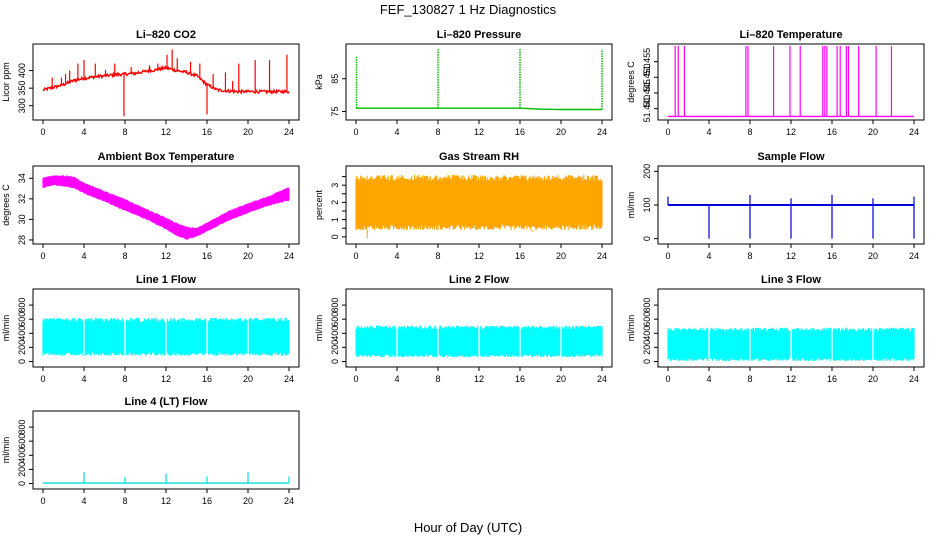  What do you see at coordinates (22, 199) in the screenshot?
I see `y-tick-label: 32` at bounding box center [22, 199].